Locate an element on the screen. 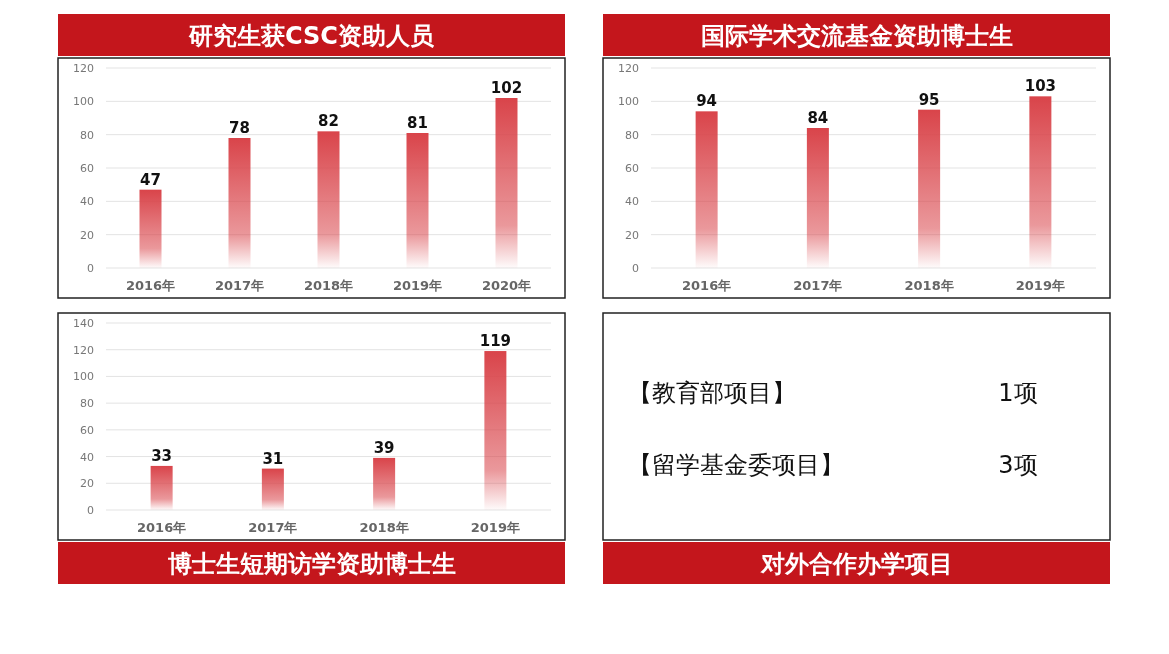 The height and width of the screenshot is (654, 1169). data-label: 39 is located at coordinates (384, 447).